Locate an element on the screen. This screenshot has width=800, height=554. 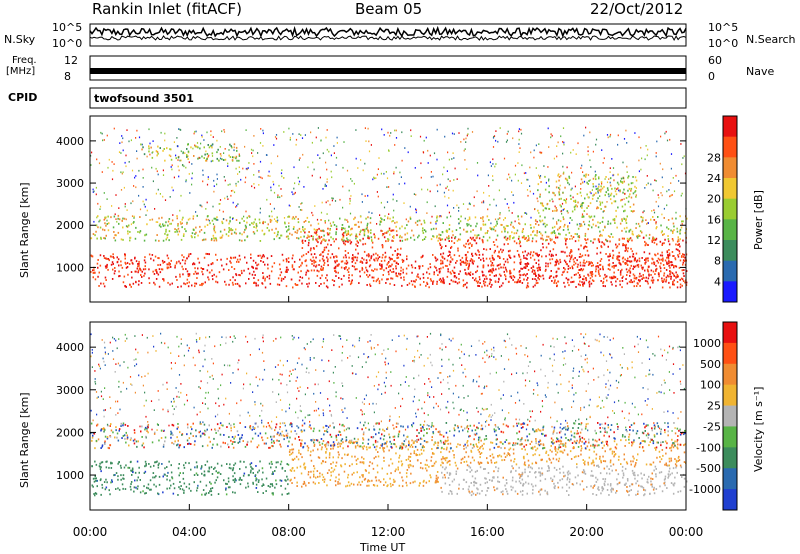
freq-unit-label: [MHz] is located at coordinates (21, 71).